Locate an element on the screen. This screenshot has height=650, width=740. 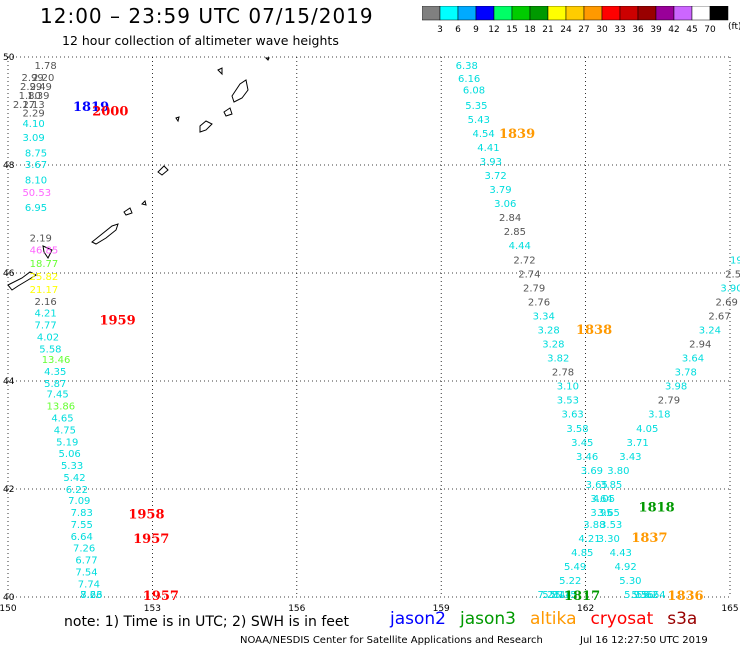
scale-label: 27 is located at coordinates (583, 30).